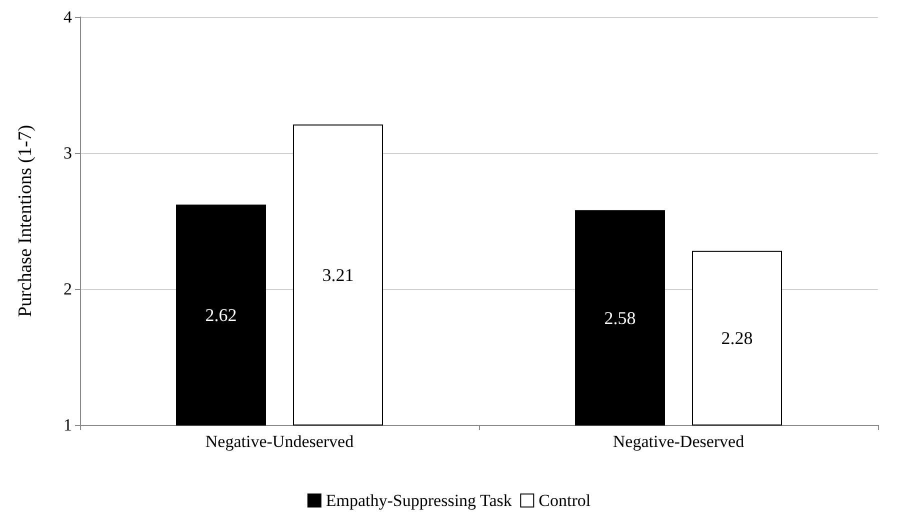 This screenshot has width=898, height=519. I want to click on data-label: 2.28, so click(737, 338).